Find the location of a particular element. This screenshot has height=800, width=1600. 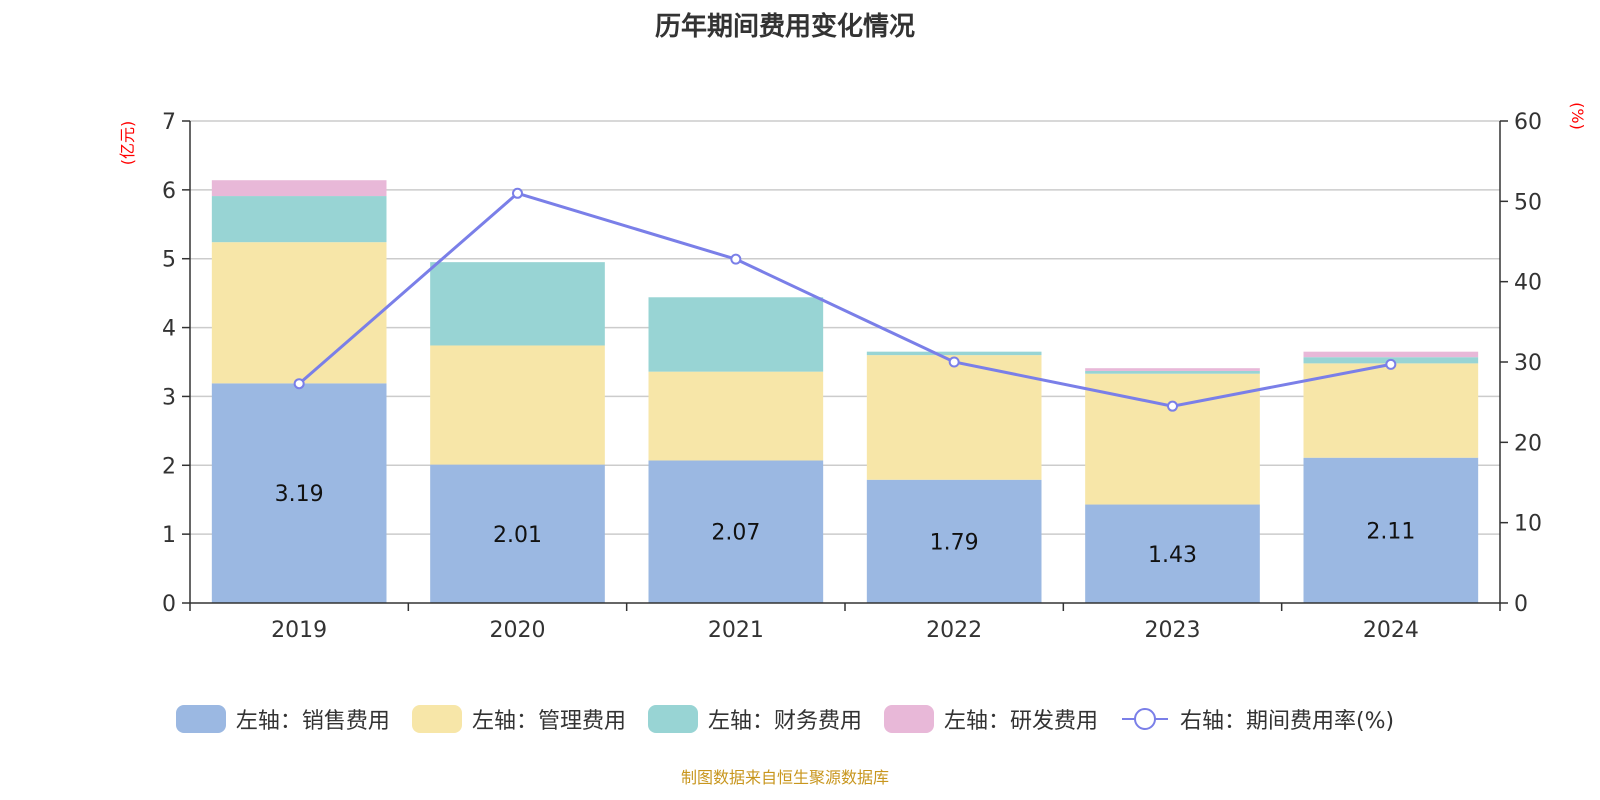

data-label: 3.19 is located at coordinates (299, 494).